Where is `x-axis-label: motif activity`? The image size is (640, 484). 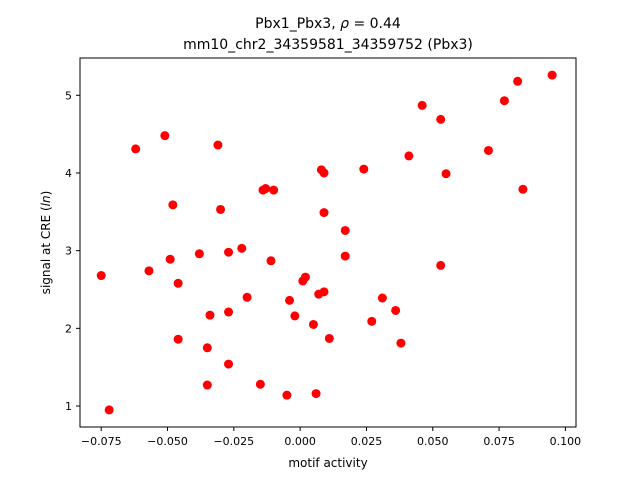 x-axis-label: motif activity is located at coordinates (327, 463).